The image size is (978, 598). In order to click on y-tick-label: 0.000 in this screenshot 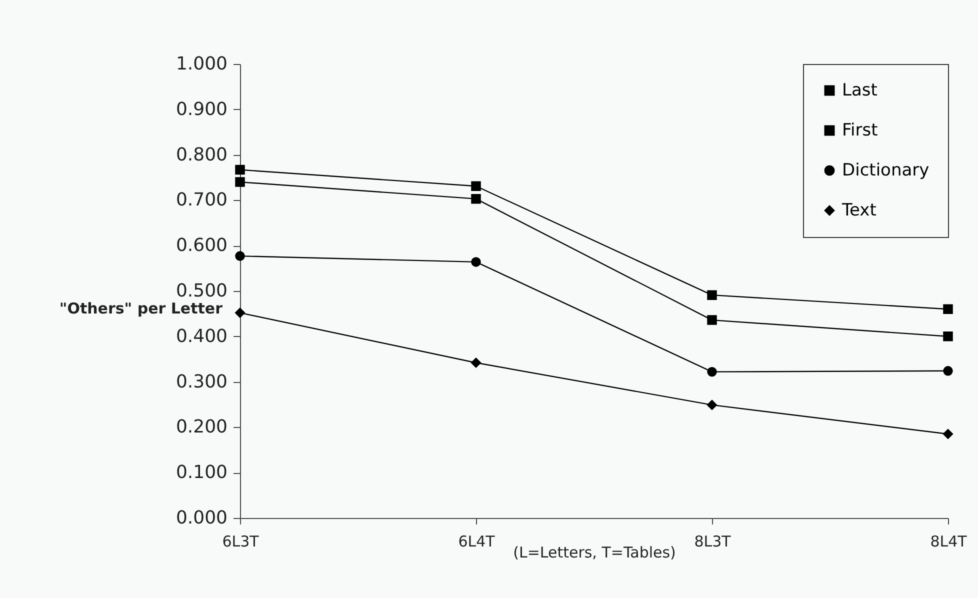, I will do `click(202, 518)`.